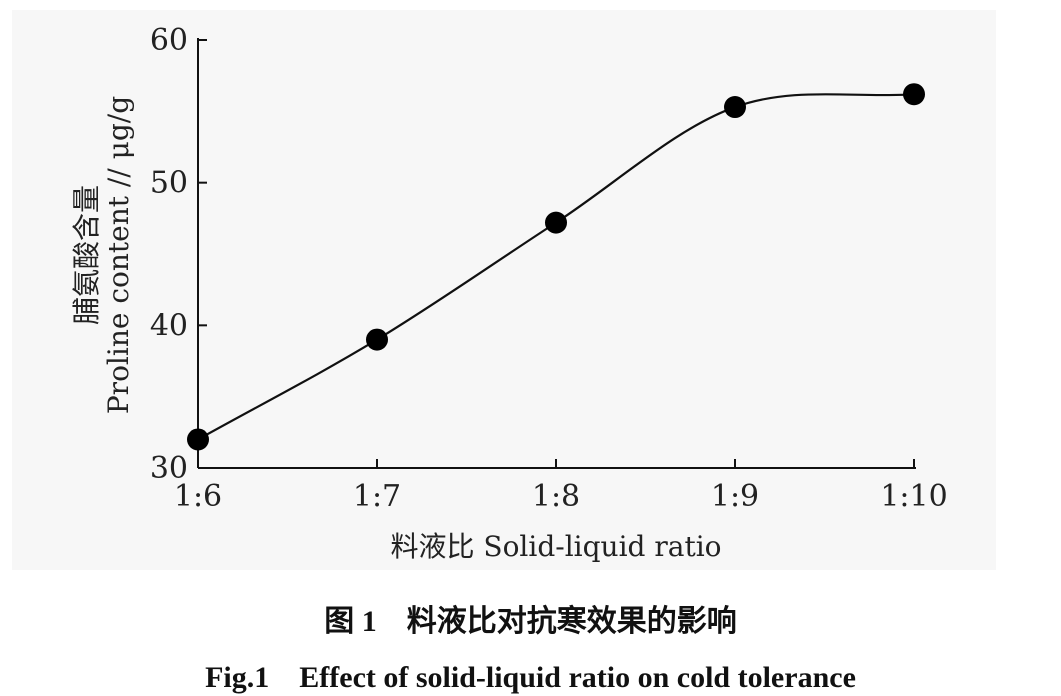 This screenshot has height=696, width=1061. I want to click on x-tick-label: 1:7, so click(377, 496).